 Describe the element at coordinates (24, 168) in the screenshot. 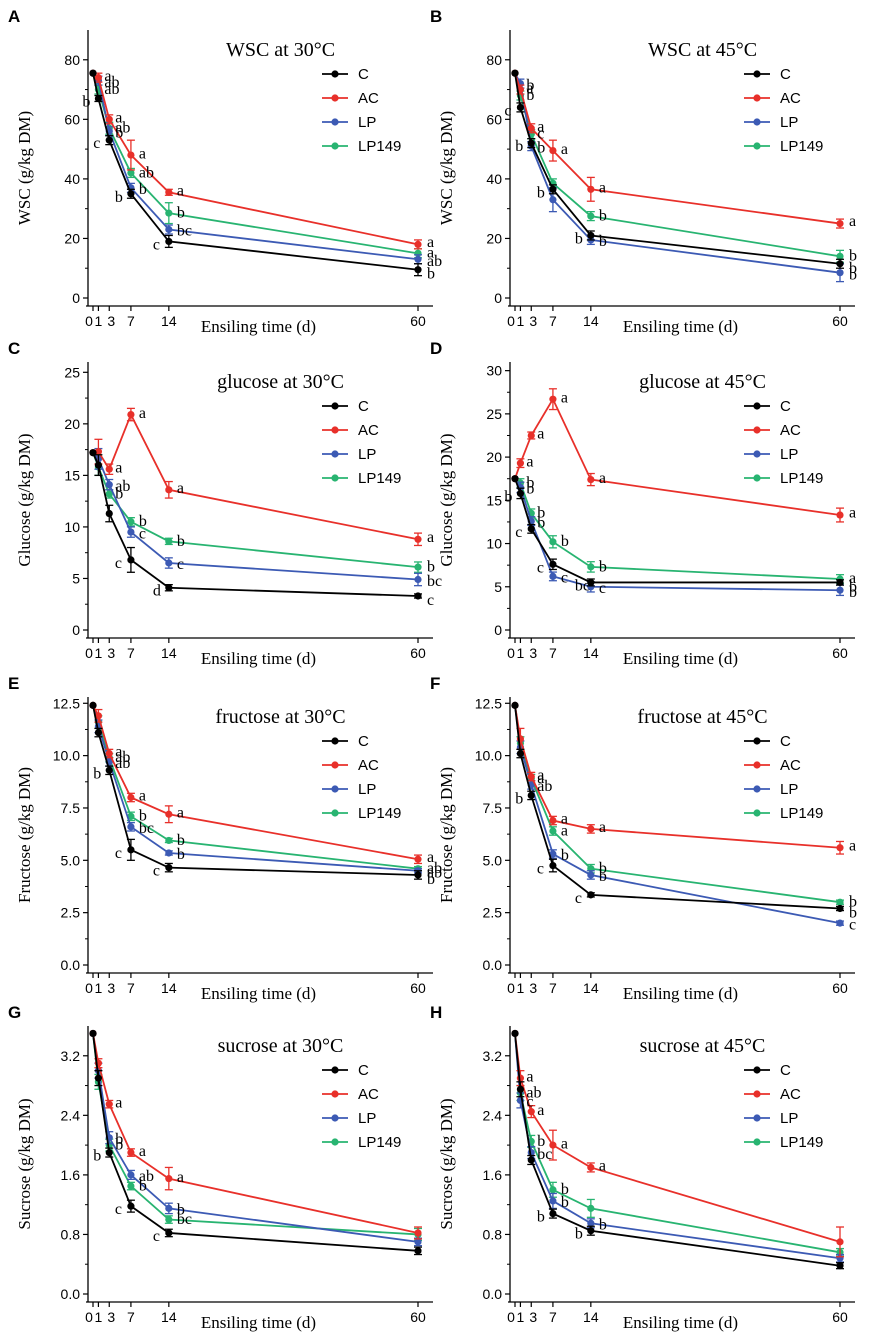

I see `y-axis-label: WSC (g/kg DM)` at that location.